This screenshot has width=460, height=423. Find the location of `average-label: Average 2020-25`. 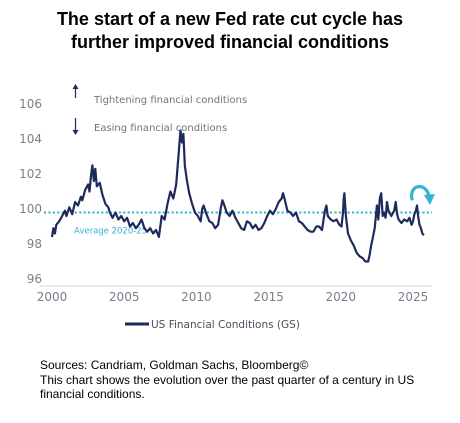

average-label: Average 2020-25 is located at coordinates (110, 232).